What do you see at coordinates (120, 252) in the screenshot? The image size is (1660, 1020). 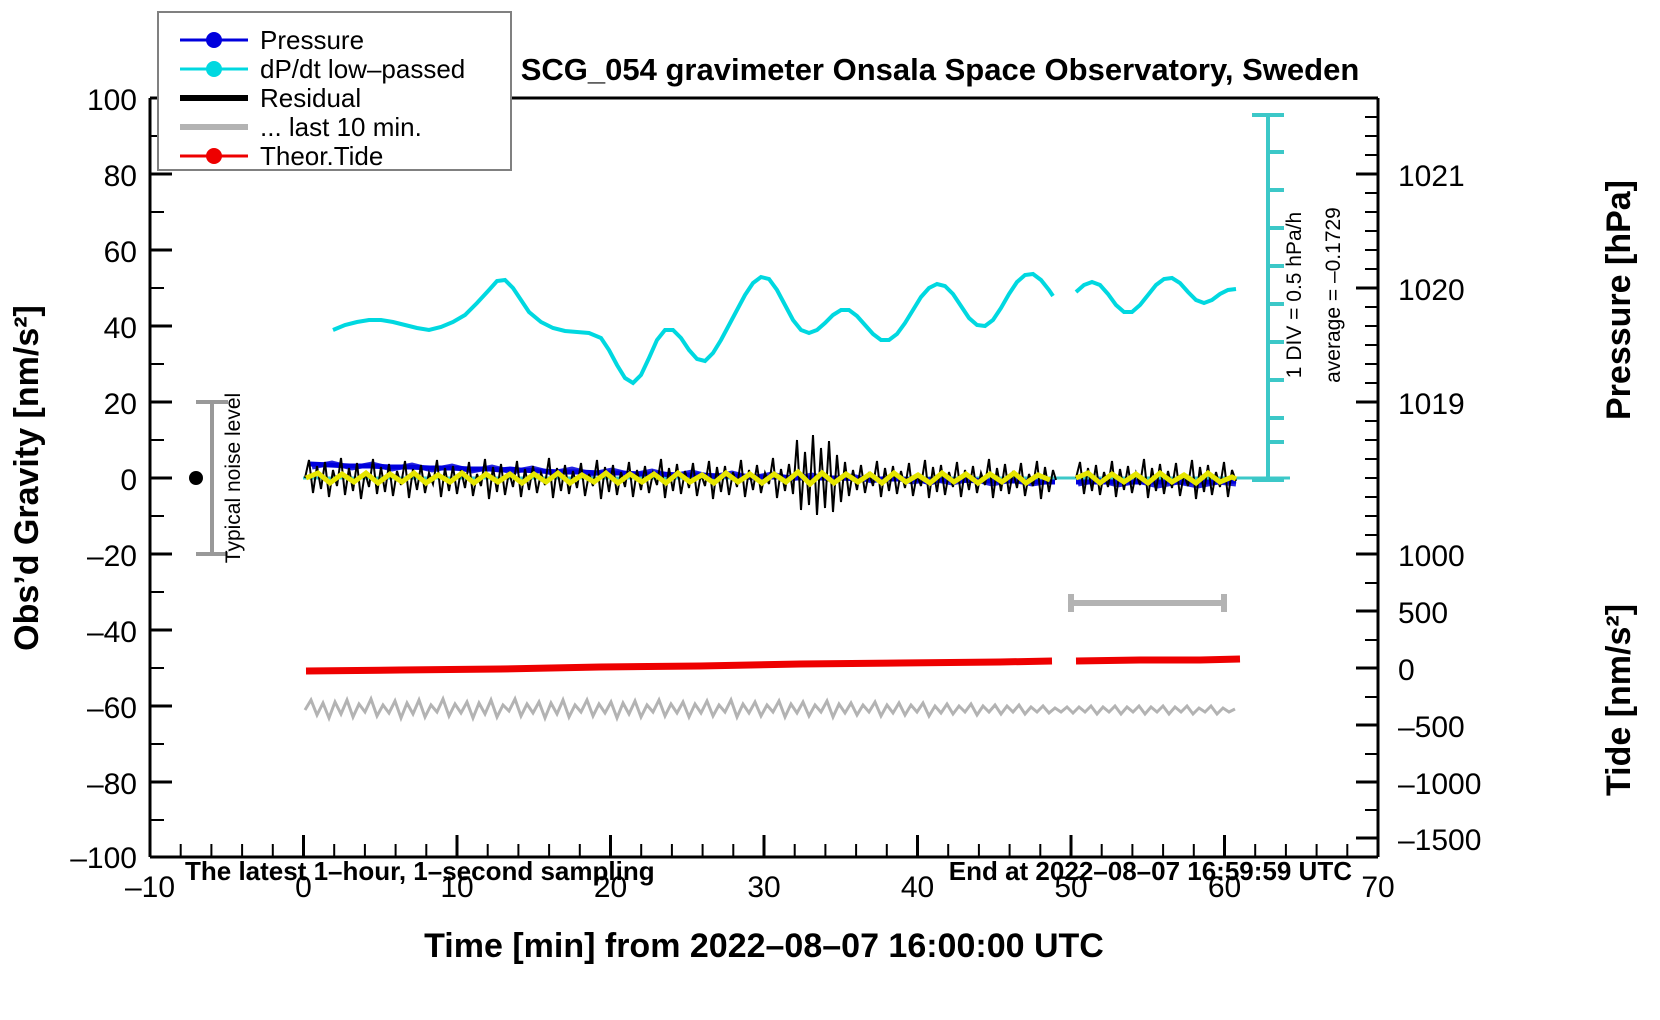 I see `y-tick-label: 60` at bounding box center [120, 252].